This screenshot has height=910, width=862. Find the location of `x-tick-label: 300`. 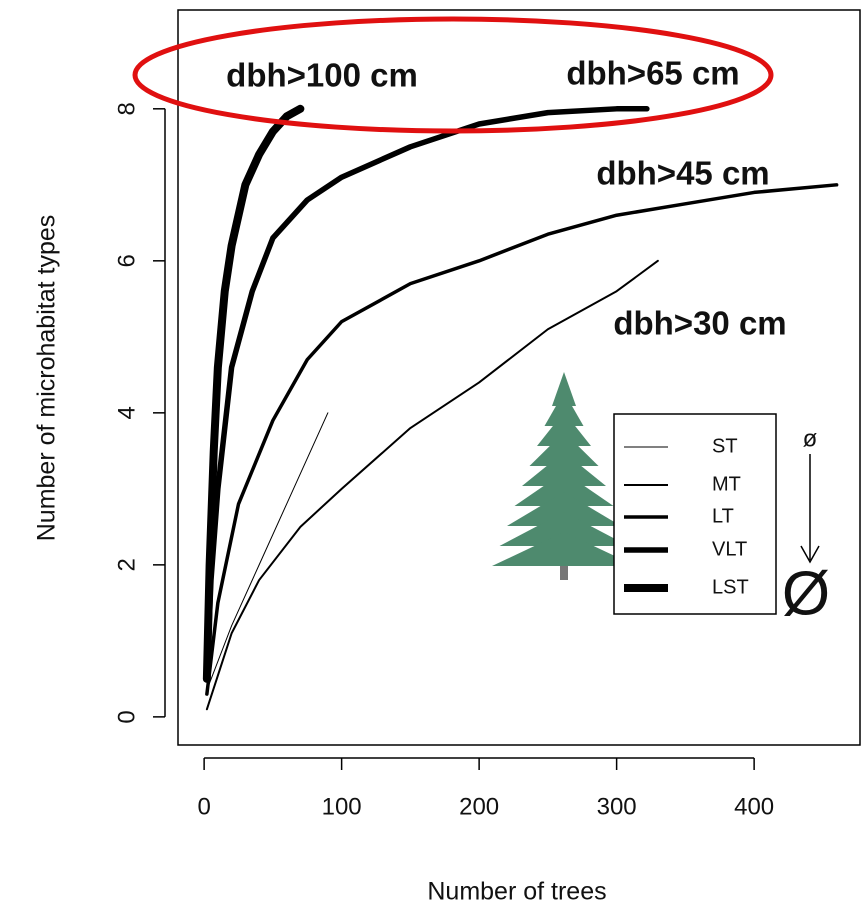

x-tick-label: 300 is located at coordinates (617, 806).